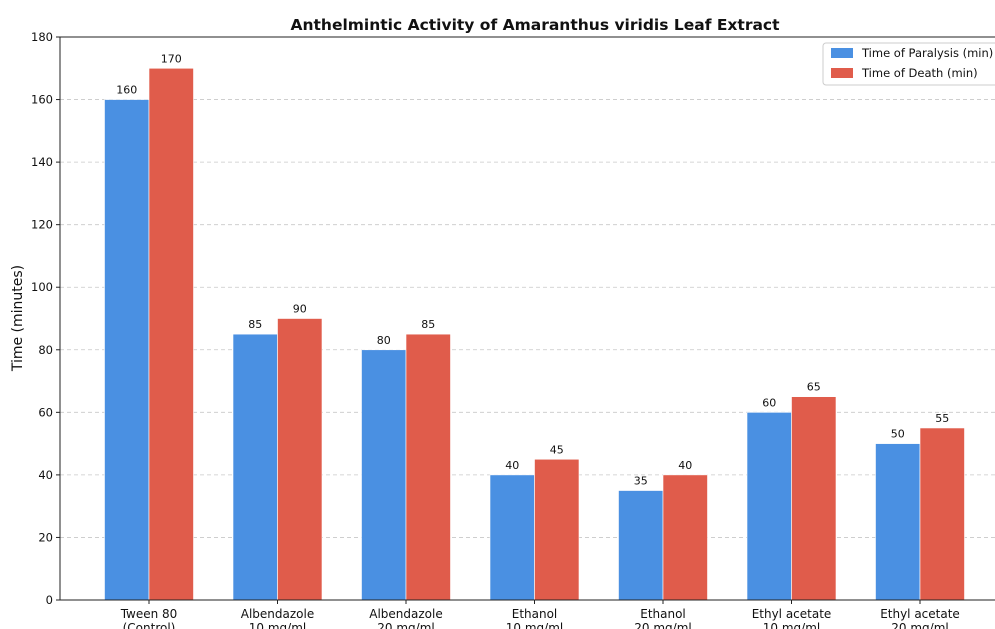  What do you see at coordinates (927, 53) in the screenshot?
I see `legend-label: Time of Paralysis (min)` at bounding box center [927, 53].